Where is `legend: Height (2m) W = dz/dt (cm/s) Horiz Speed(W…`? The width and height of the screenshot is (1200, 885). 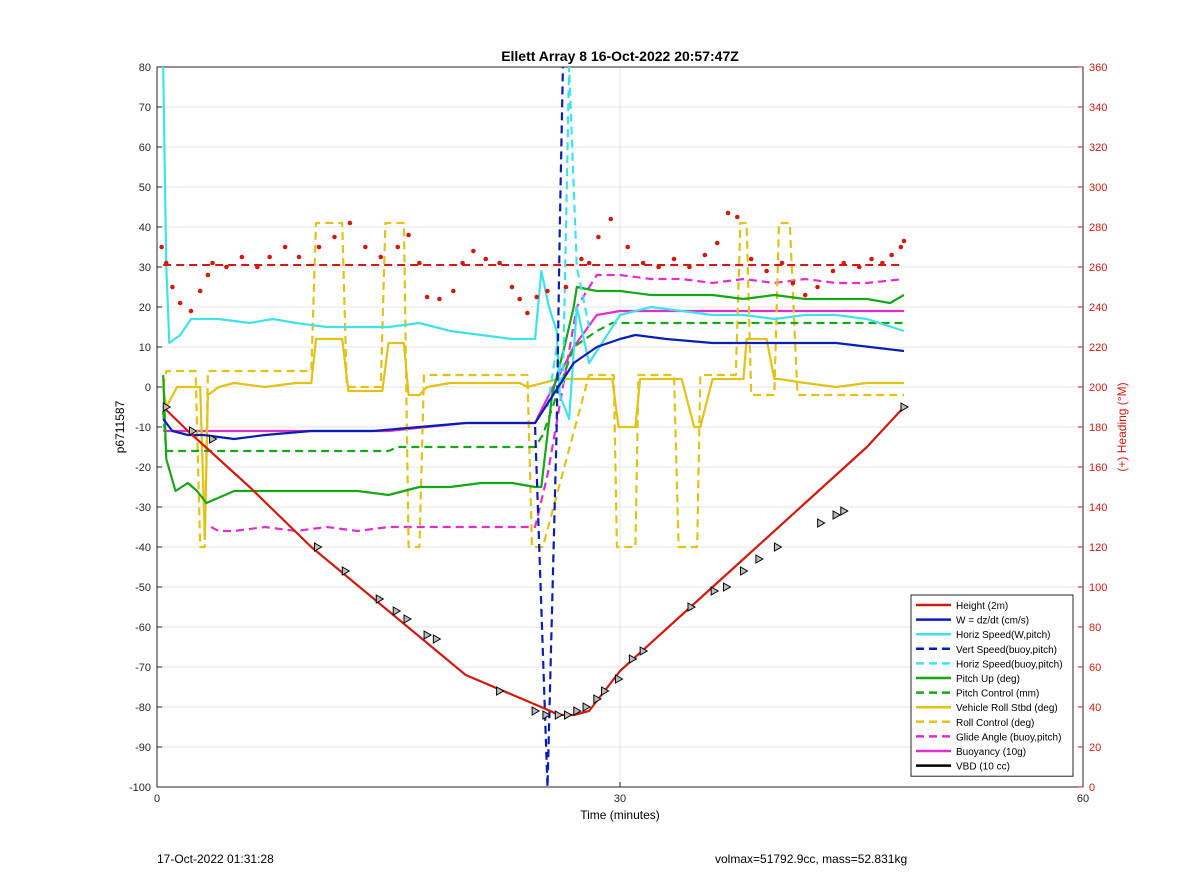
legend: Height (2m) W = dz/dt (cm/s) Horiz Speed(W… is located at coordinates (992, 685).